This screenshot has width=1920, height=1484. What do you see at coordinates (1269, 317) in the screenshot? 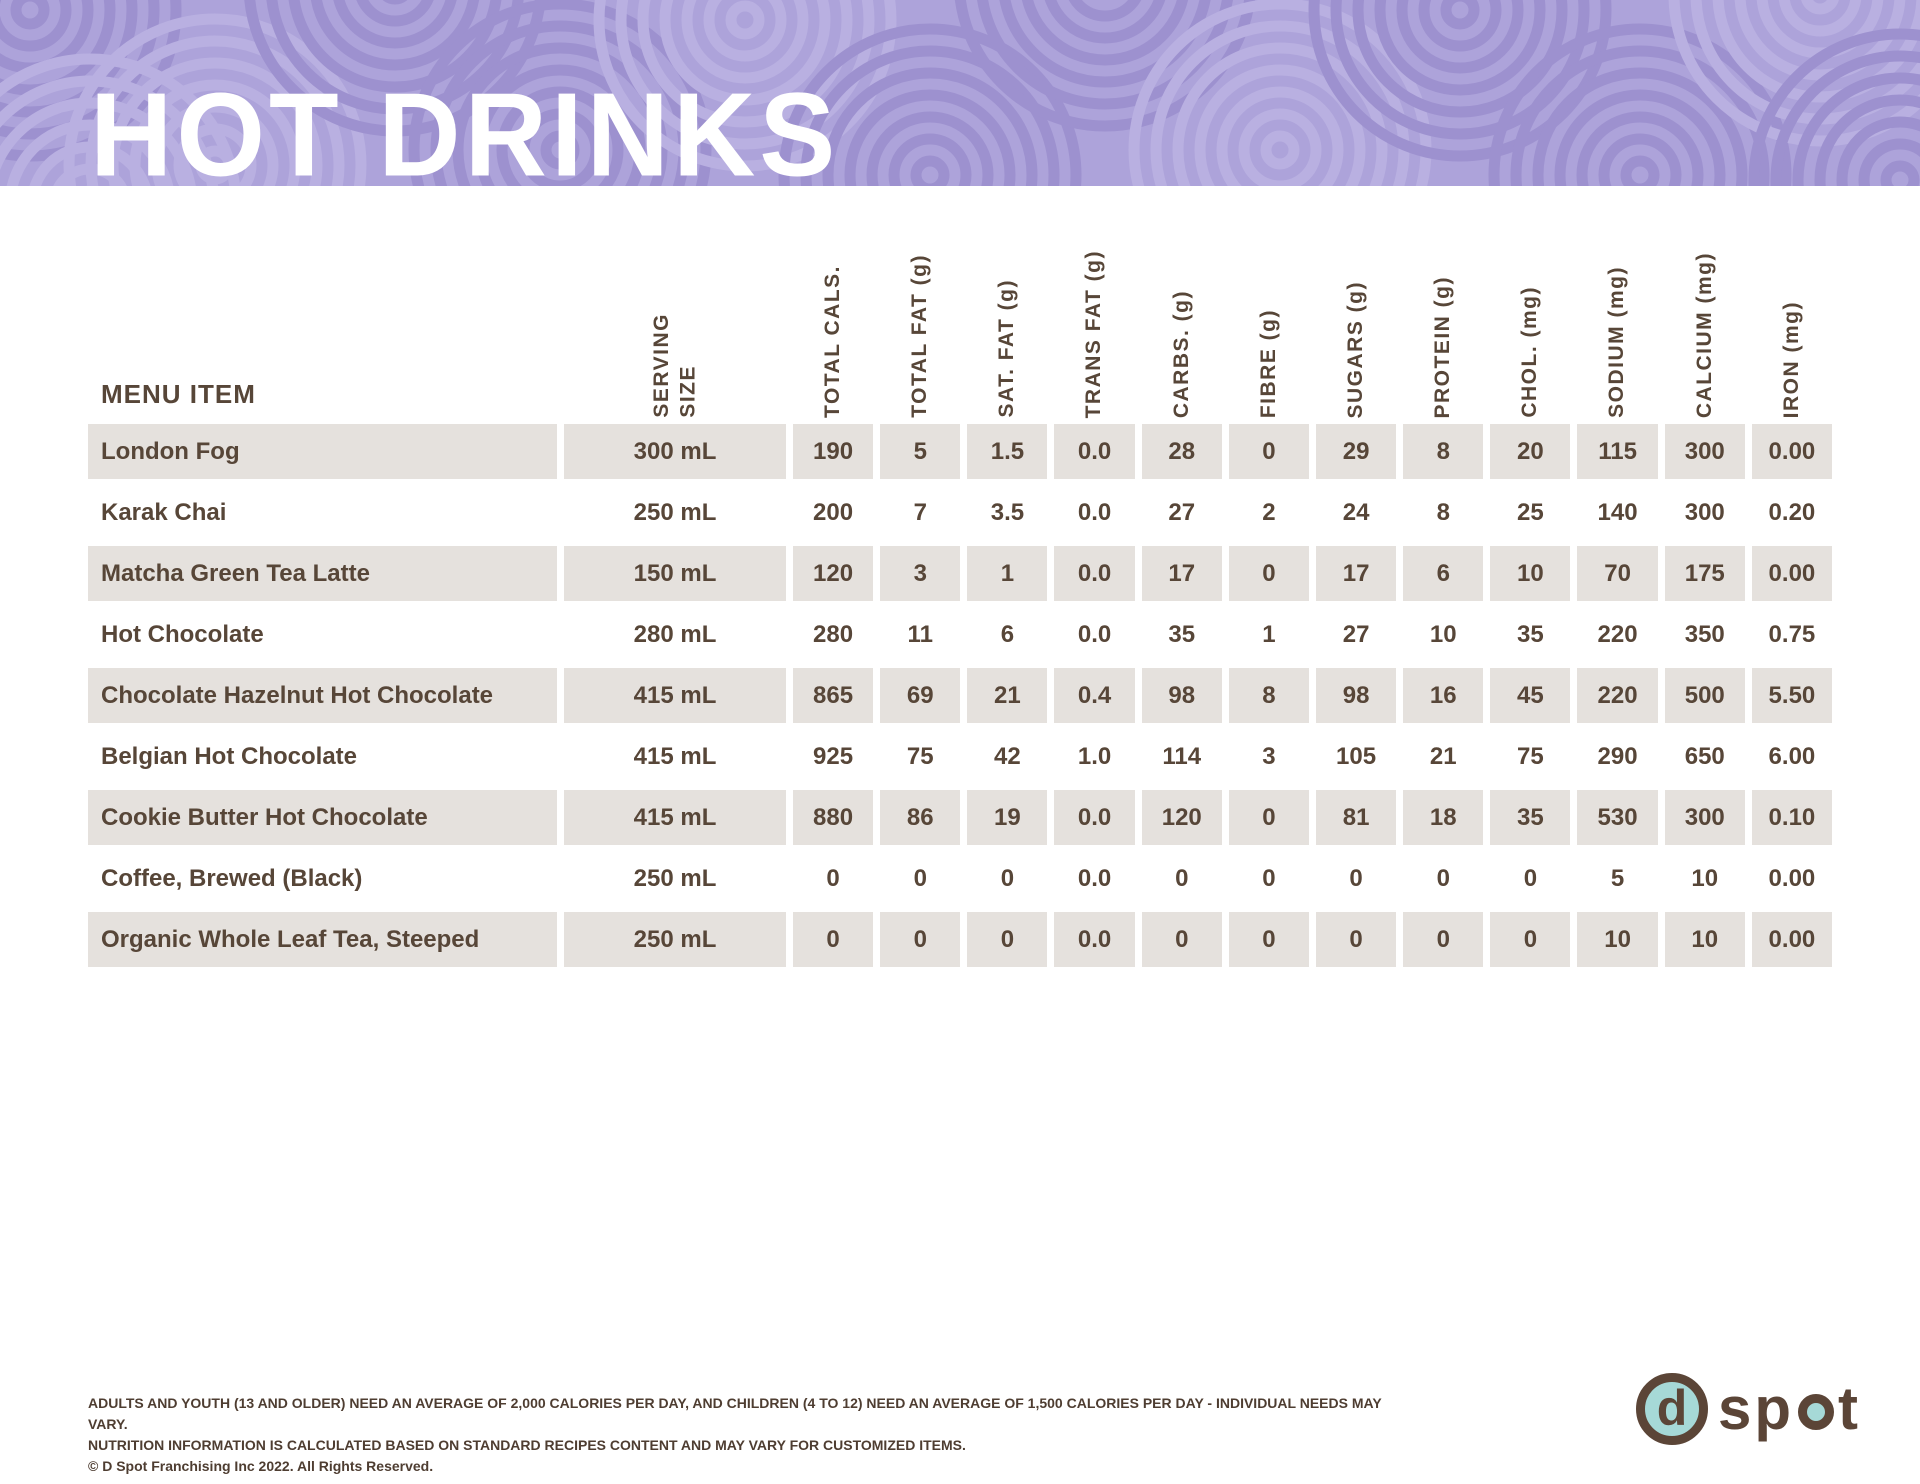
I see `column-header-fibre-g: FIBRE (g)` at bounding box center [1269, 317].